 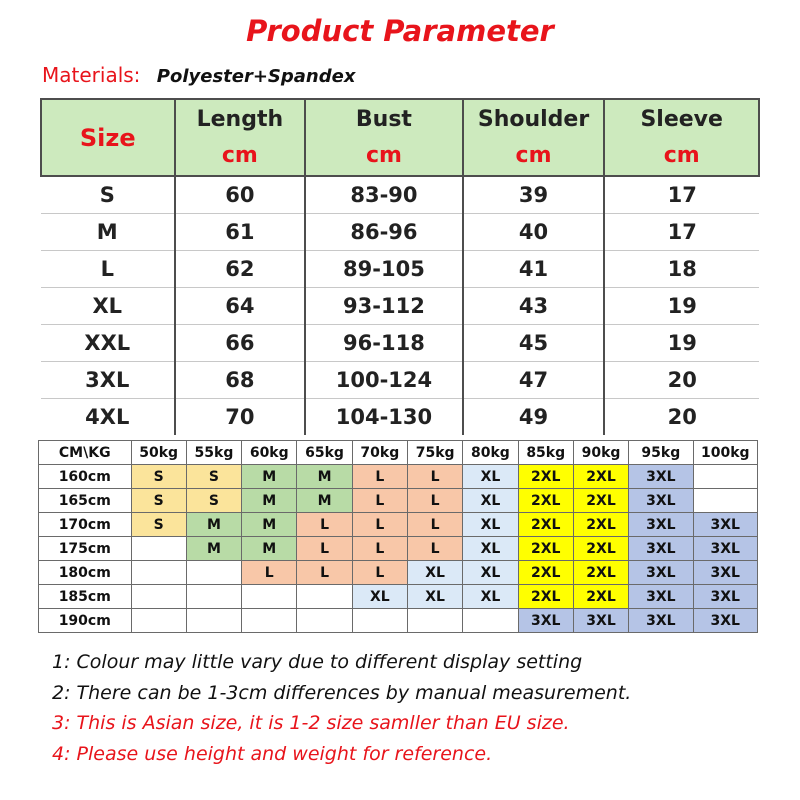 What do you see at coordinates (384, 306) in the screenshot?
I see `measurement-cell: 93-112` at bounding box center [384, 306].